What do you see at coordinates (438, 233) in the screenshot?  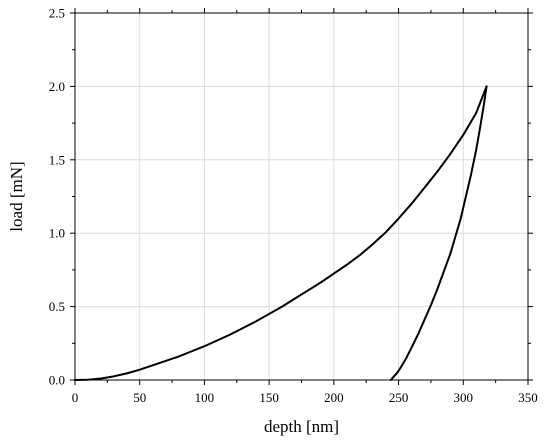 I see `unloading-curve` at bounding box center [438, 233].